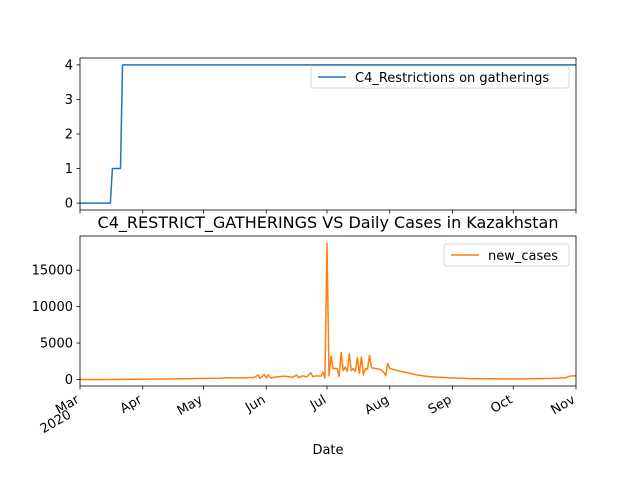 This screenshot has height=480, width=640. What do you see at coordinates (328, 212) in the screenshot?
I see `restrictions-x-ticks` at bounding box center [328, 212].